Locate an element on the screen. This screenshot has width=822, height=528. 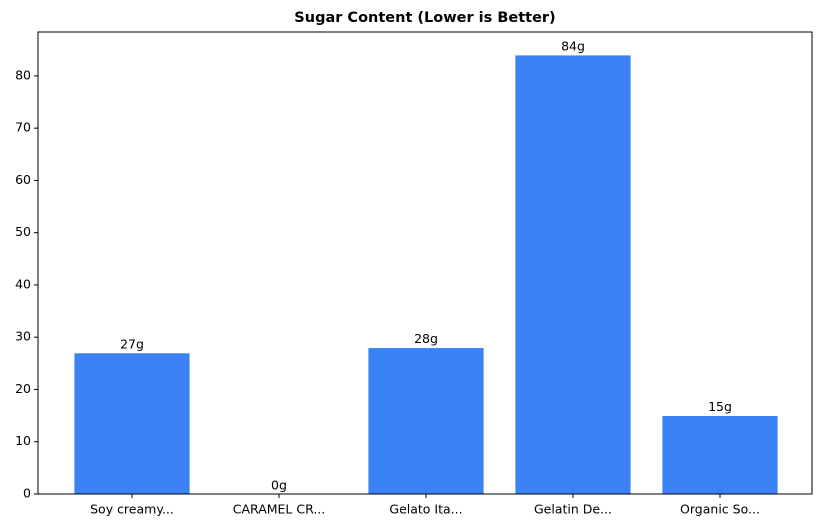
y-tick-label: 40 is located at coordinates (23, 283).